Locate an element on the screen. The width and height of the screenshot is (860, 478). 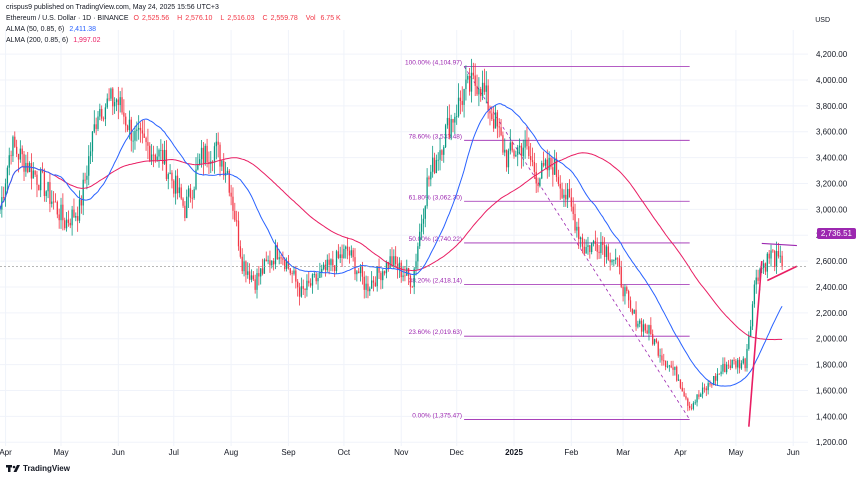
alma50-label: ALMA (50, 0.85, 6) is located at coordinates (35, 29).